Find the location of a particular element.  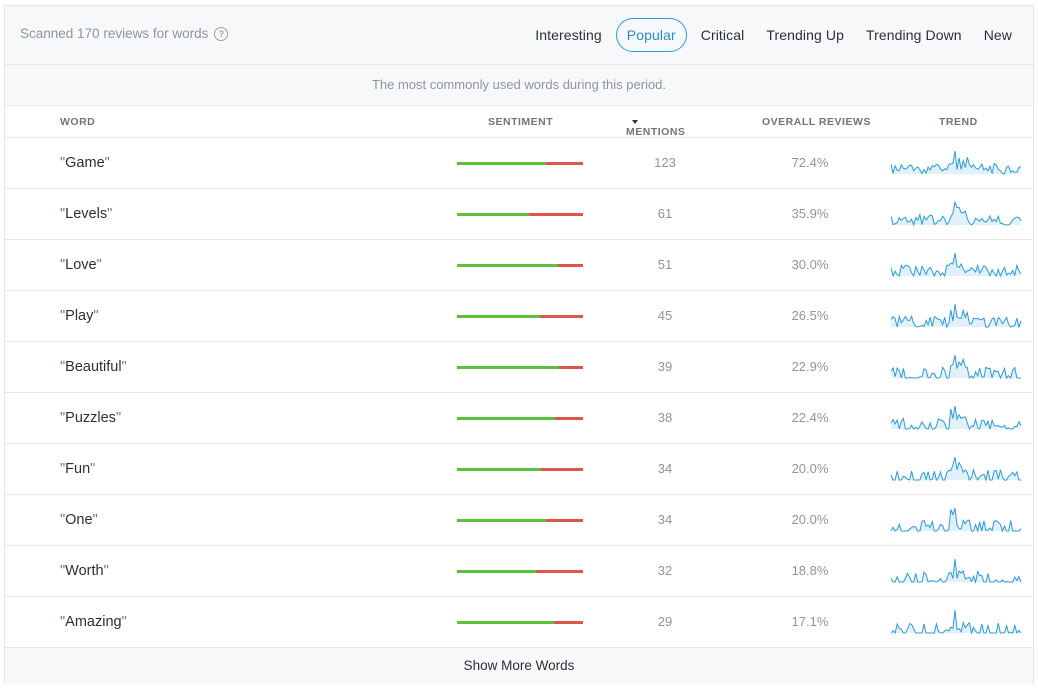

word-label: "Worth" is located at coordinates (84, 571).